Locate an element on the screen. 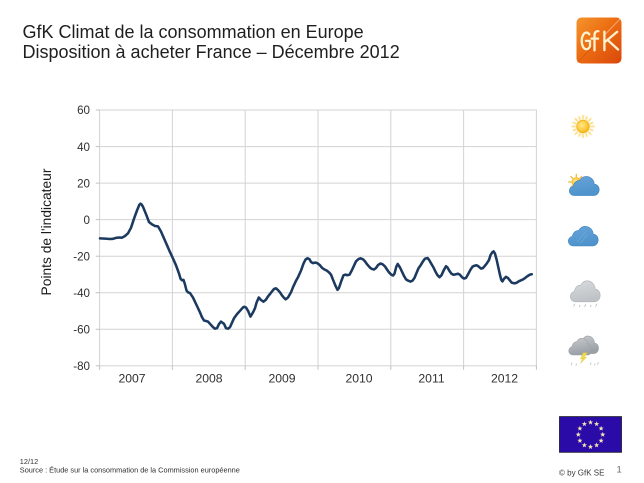  svg-text: 2009 is located at coordinates (281, 379).